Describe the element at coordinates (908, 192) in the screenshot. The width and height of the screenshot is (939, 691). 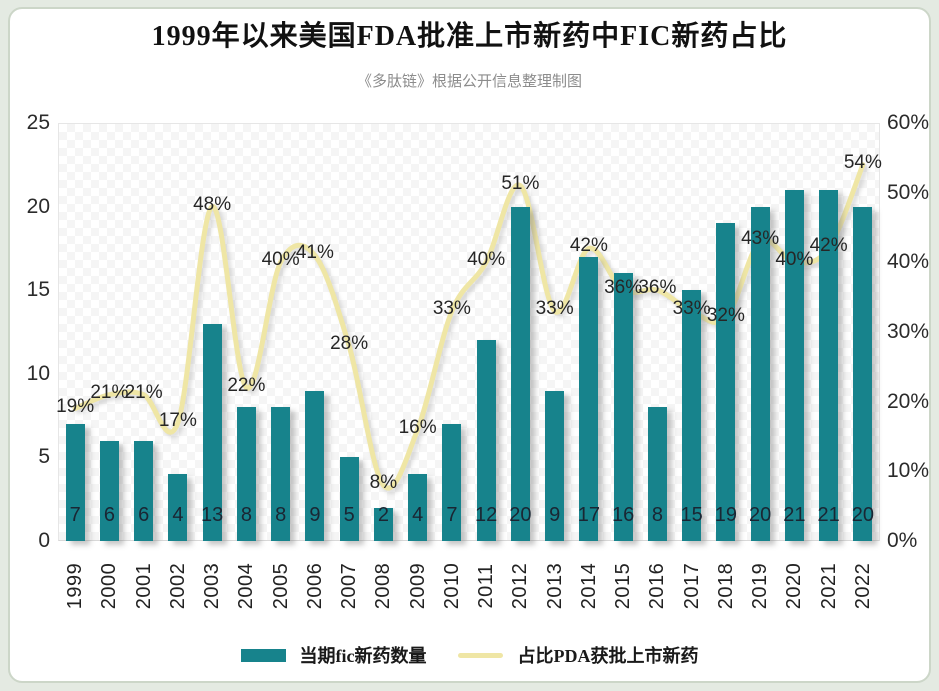
I see `right-axis-tick: 50%` at that location.